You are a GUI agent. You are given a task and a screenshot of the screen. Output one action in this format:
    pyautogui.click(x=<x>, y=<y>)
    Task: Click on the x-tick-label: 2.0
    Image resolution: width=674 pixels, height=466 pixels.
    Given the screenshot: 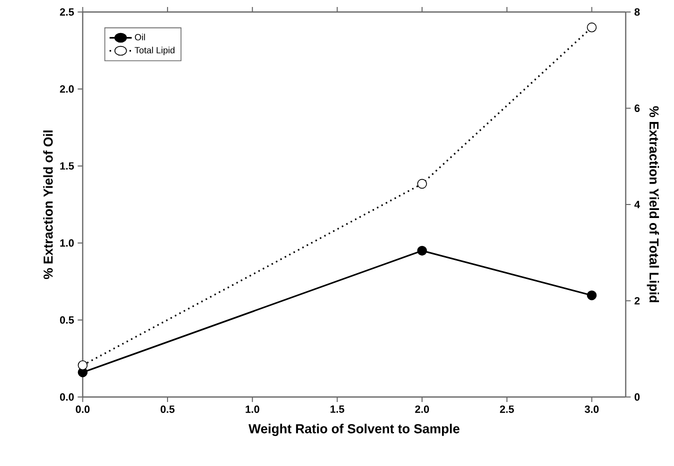 What is the action you would take?
    pyautogui.click(x=422, y=409)
    